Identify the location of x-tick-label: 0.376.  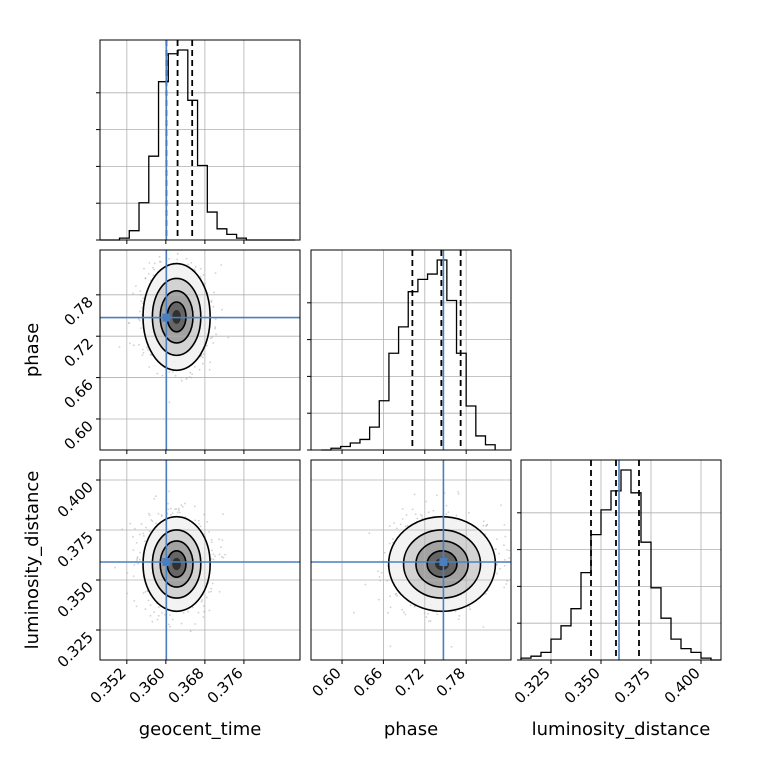
(225, 685).